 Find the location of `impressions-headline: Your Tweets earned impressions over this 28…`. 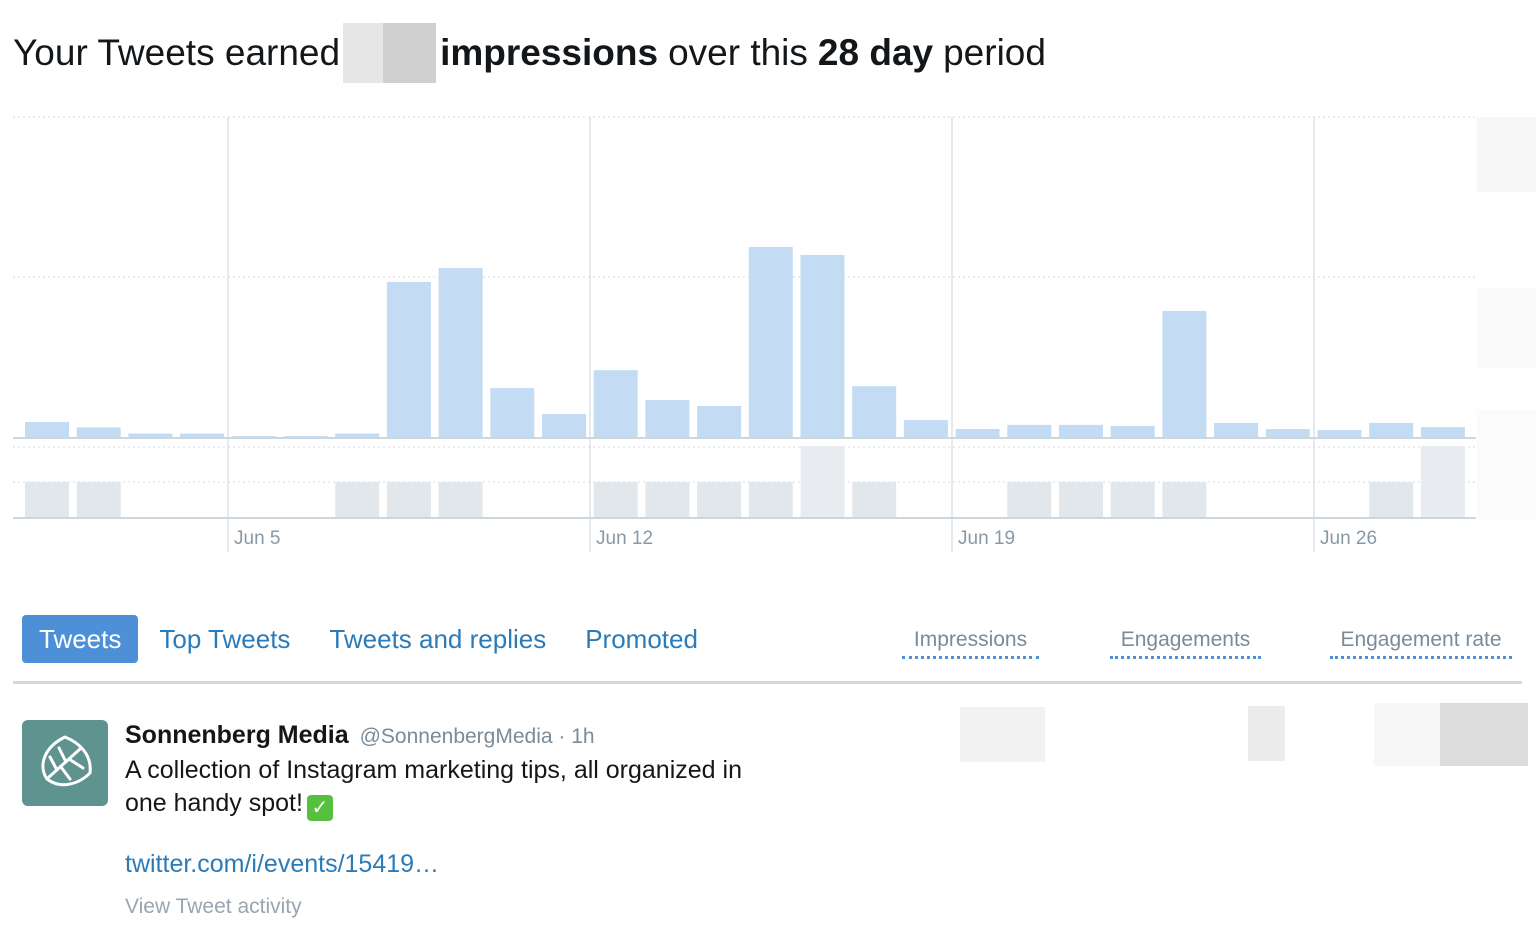

impressions-headline: Your Tweets earned impressions over this 28… is located at coordinates (529, 53).